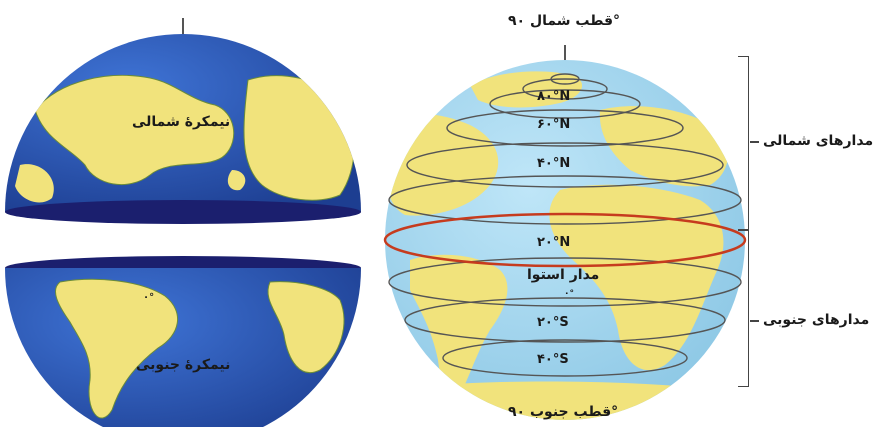 Image resolution: width=877 pixels, height=427 pixels. What do you see at coordinates (563, 412) in the screenshot?
I see `south-pole-label: قطب جنوب ۹۰°` at bounding box center [563, 412].